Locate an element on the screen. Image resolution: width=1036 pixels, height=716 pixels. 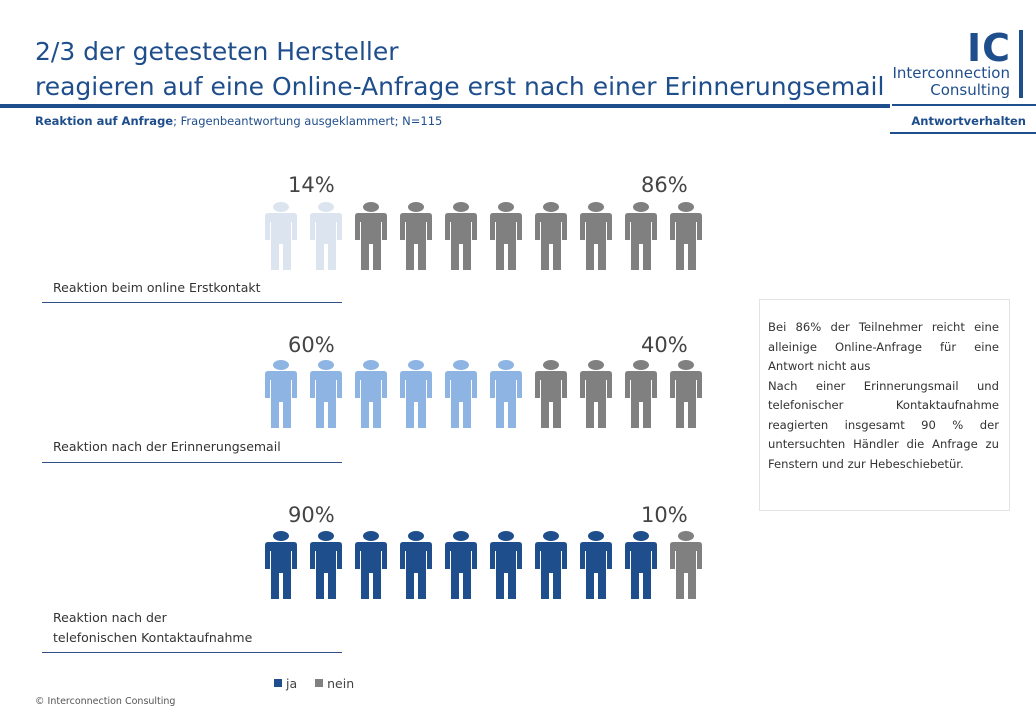
row1-ja-pct: 14% is located at coordinates (311, 185).